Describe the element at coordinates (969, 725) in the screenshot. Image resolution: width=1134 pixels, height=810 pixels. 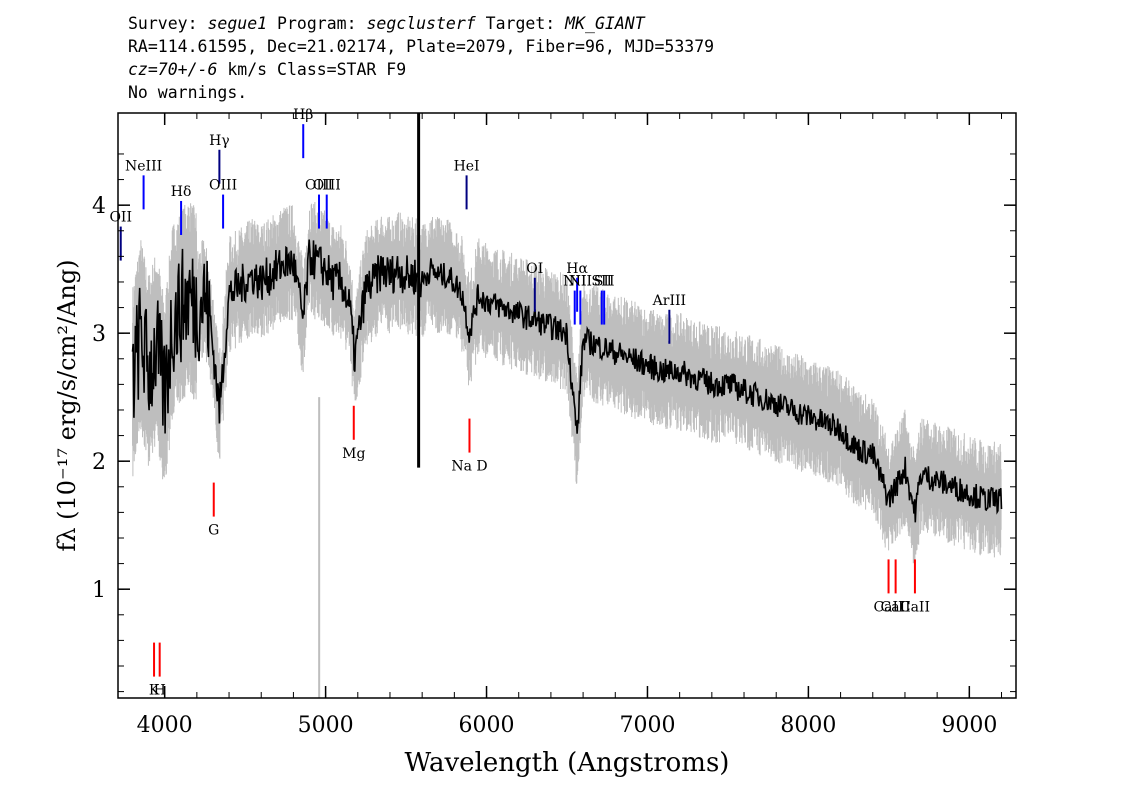
I see `x-tick-label-5: 9000` at that location.